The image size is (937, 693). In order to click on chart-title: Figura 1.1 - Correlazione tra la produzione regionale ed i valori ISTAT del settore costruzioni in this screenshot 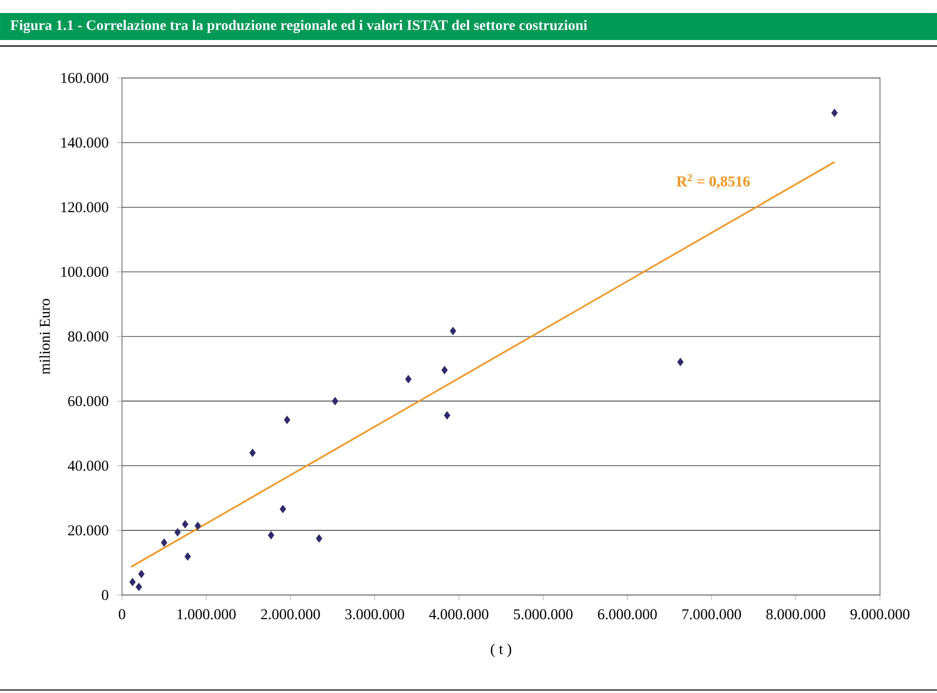, I will do `click(299, 27)`.